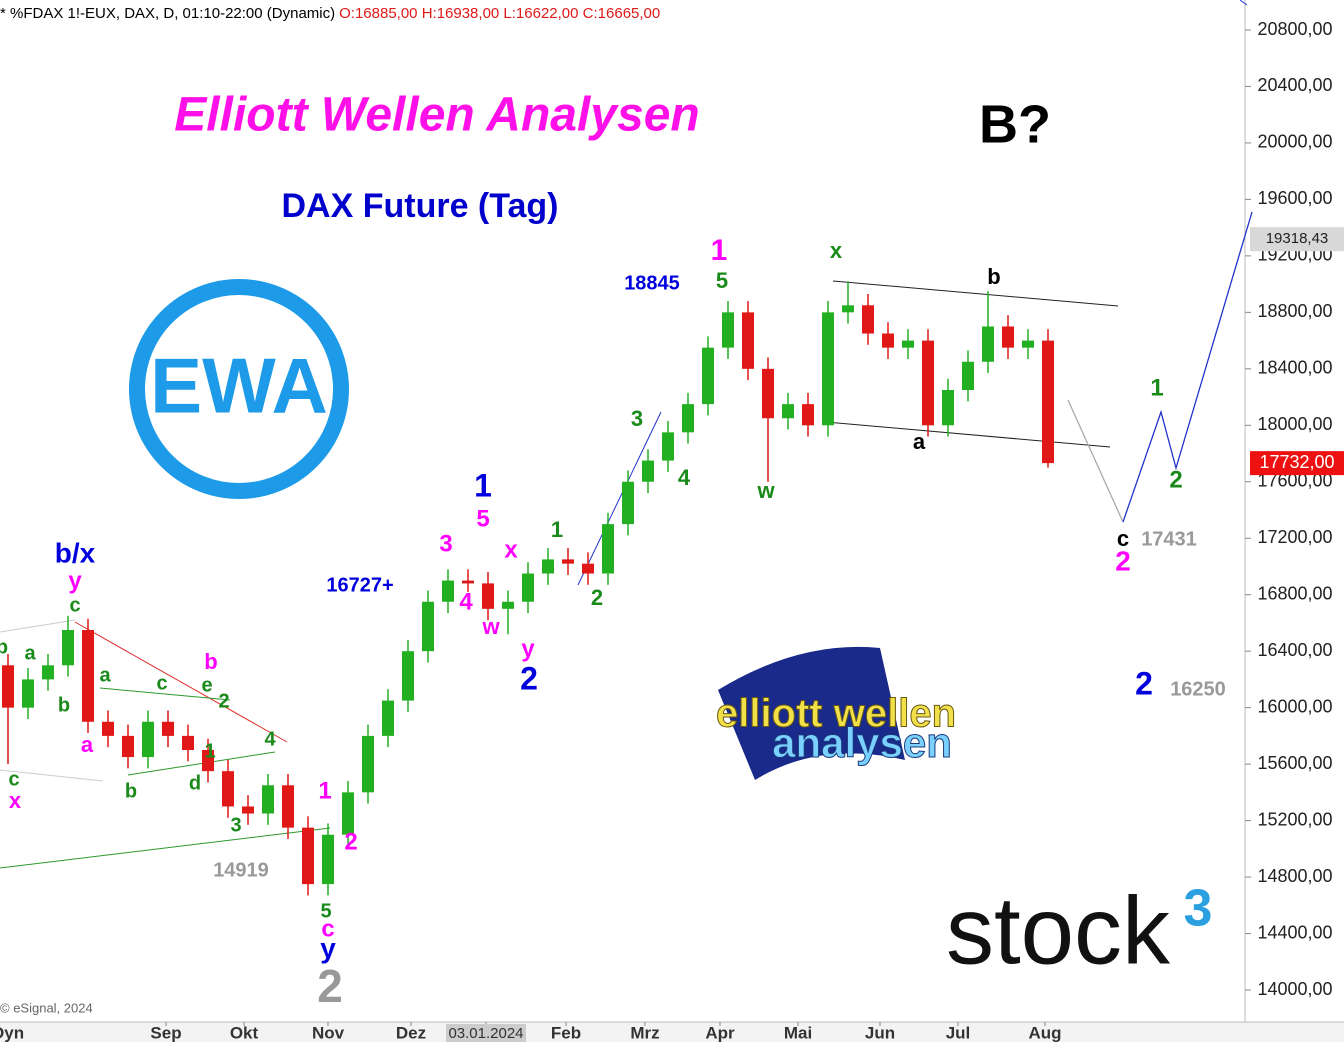  I want to click on y-tick-label: 20800,00, so click(1294, 29).